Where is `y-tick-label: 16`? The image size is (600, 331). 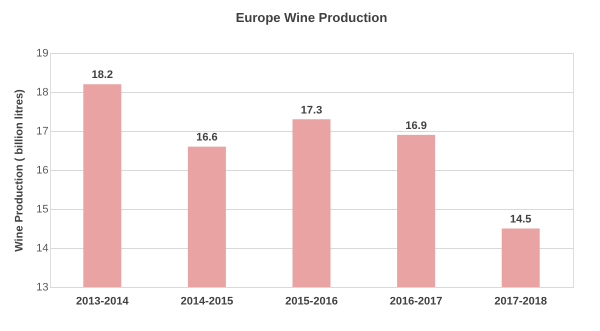
y-tick-label: 16 is located at coordinates (42, 170).